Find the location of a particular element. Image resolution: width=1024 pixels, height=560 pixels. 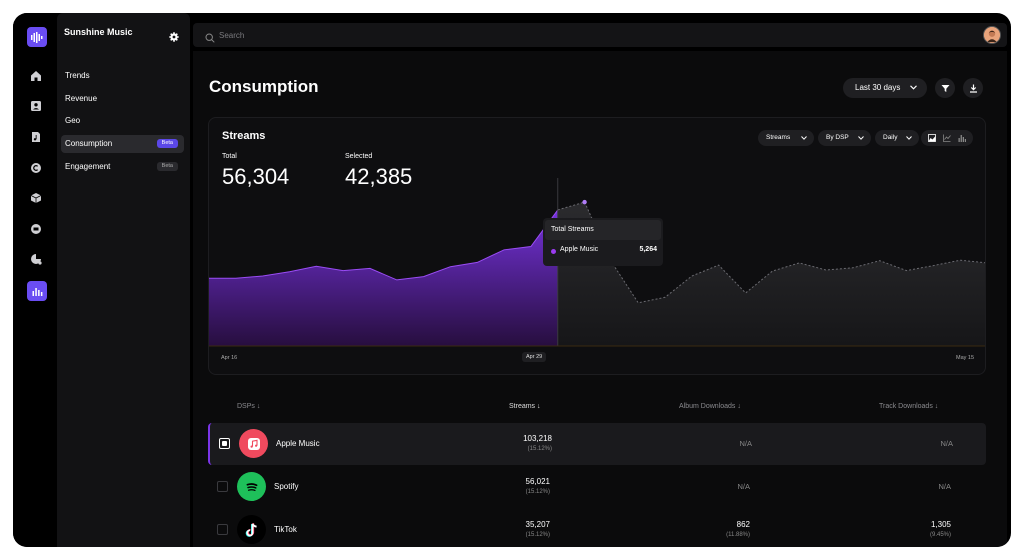

workspace-name: Sunshine Music is located at coordinates (98, 32).